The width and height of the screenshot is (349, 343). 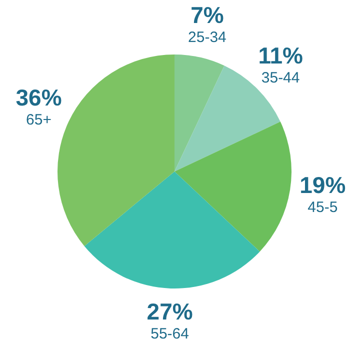 What do you see at coordinates (207, 37) in the screenshot?
I see `slice-label: 25-34` at bounding box center [207, 37].